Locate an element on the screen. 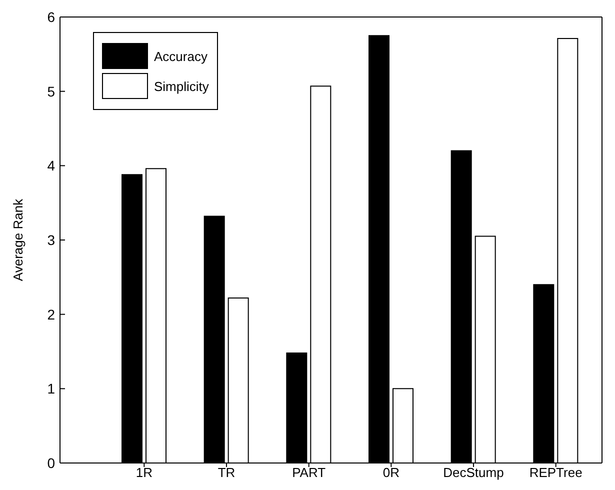 The image size is (615, 490). y-tick-label: 5 is located at coordinates (51, 91).